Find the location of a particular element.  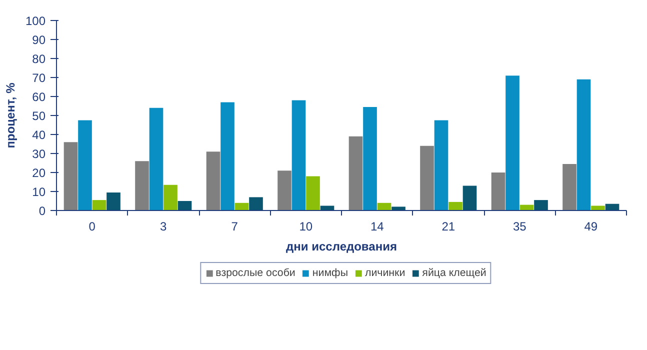

y-tick-label: 40 is located at coordinates (39, 135).